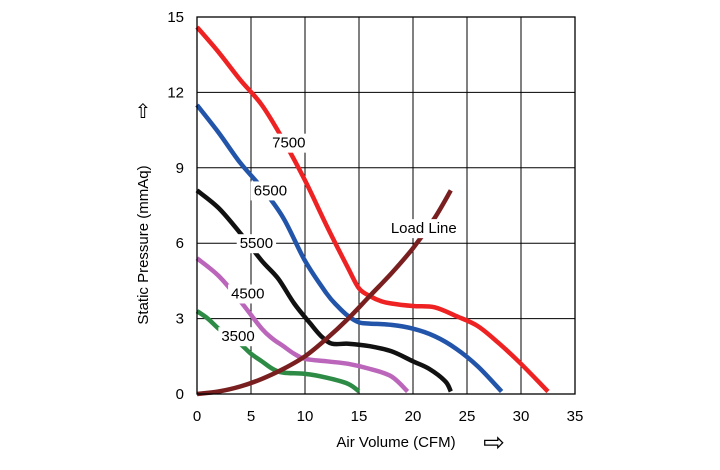 The image size is (720, 470). What do you see at coordinates (180, 319) in the screenshot?
I see `y-tick-label: 3` at bounding box center [180, 319].